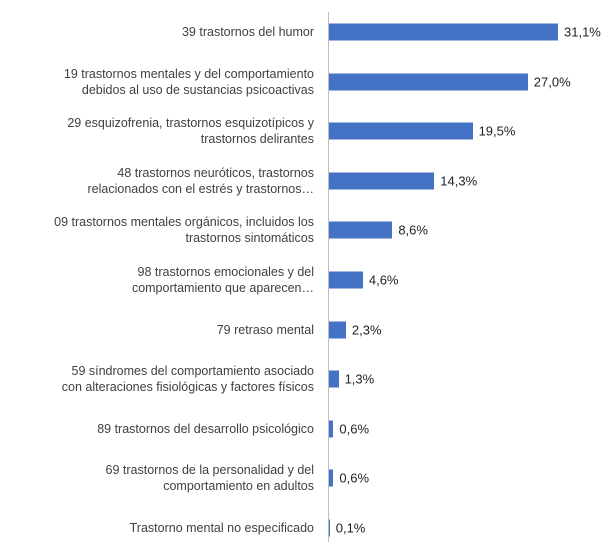  What do you see at coordinates (366, 330) in the screenshot?
I see `value-label: 2,3%` at bounding box center [366, 330].